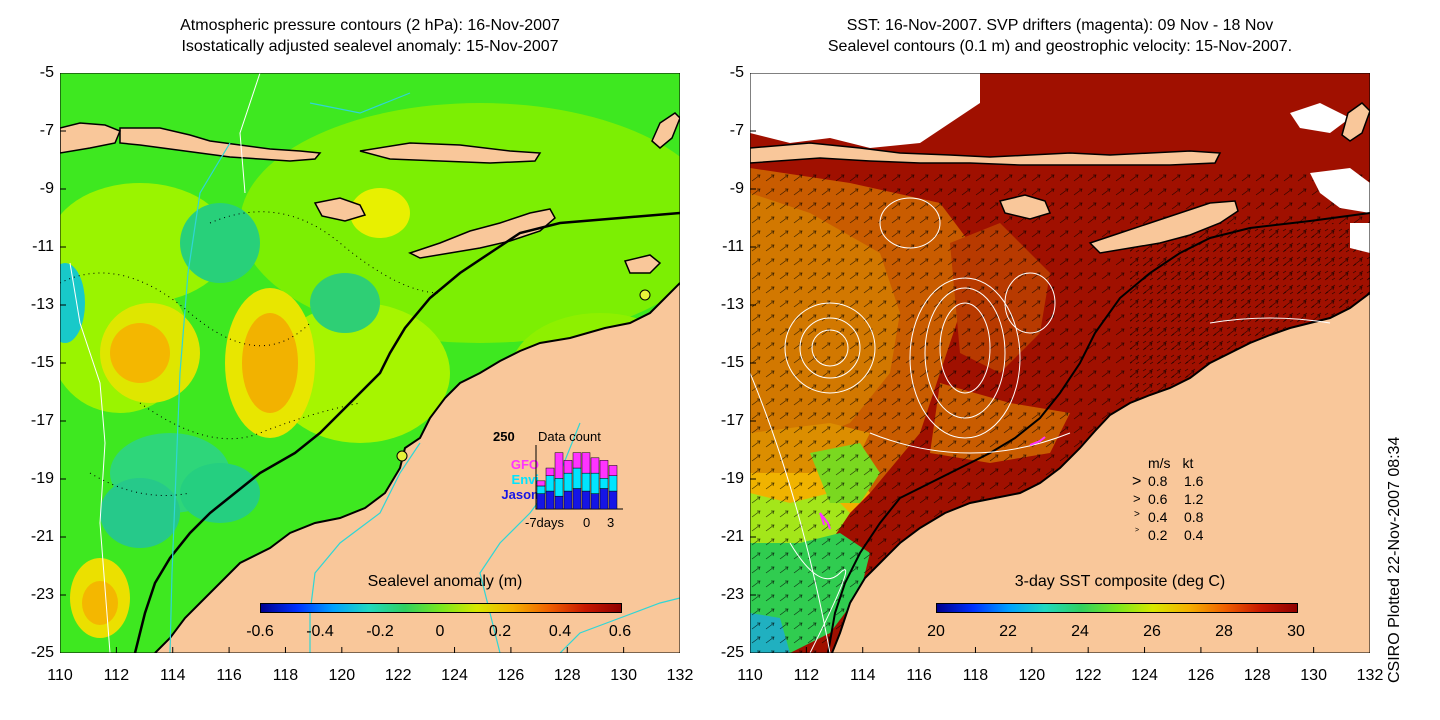  I want to click on y-tick-label: -11, so click(43, 246).